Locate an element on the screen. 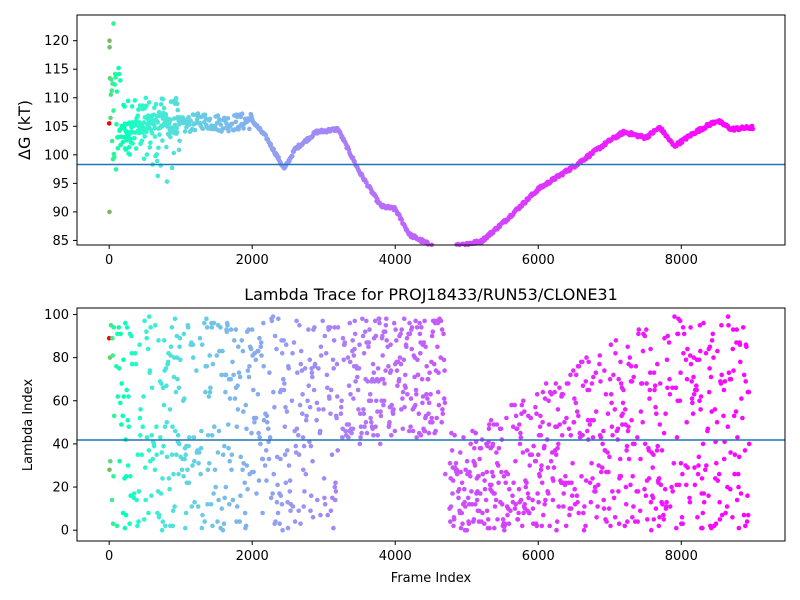  lambda-y-tick-label: 0 is located at coordinates (65, 531).